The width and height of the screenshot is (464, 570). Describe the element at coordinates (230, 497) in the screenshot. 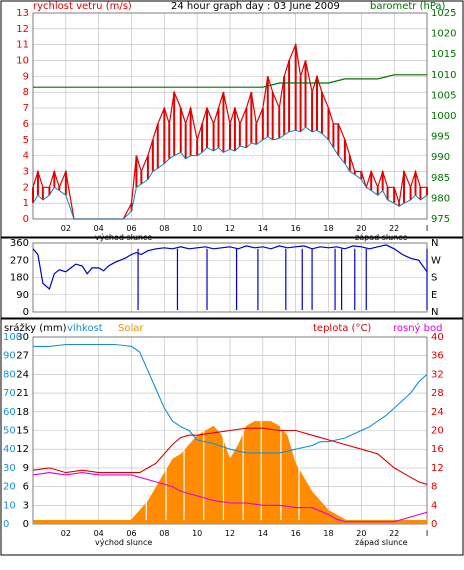

I see `dewpoint-line` at that location.